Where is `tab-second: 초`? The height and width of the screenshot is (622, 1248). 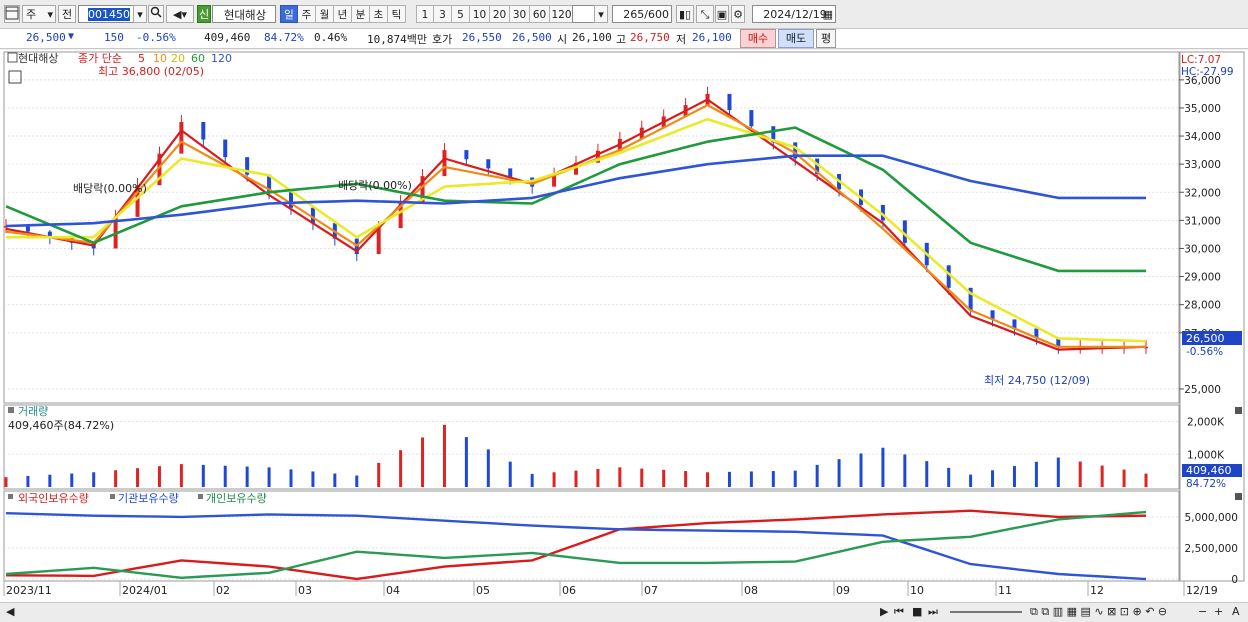
tab-second: 초 is located at coordinates (379, 14).